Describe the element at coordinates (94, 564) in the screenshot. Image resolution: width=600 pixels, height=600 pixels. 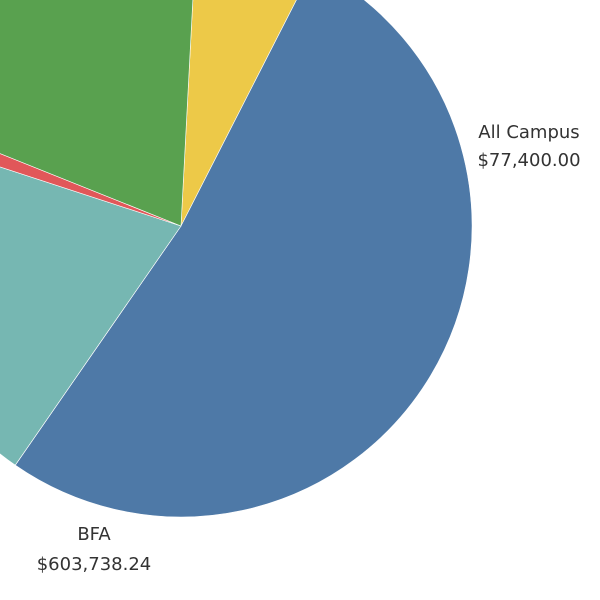
I see `bfa-value-label: $603,738.24` at that location.